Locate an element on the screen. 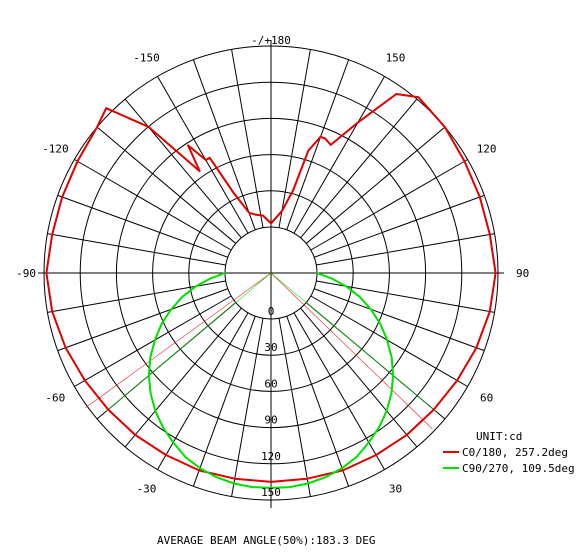  beam-angle-footer: AVERAGE BEAM ANGLE(50%):183.3 DEG is located at coordinates (266, 540).